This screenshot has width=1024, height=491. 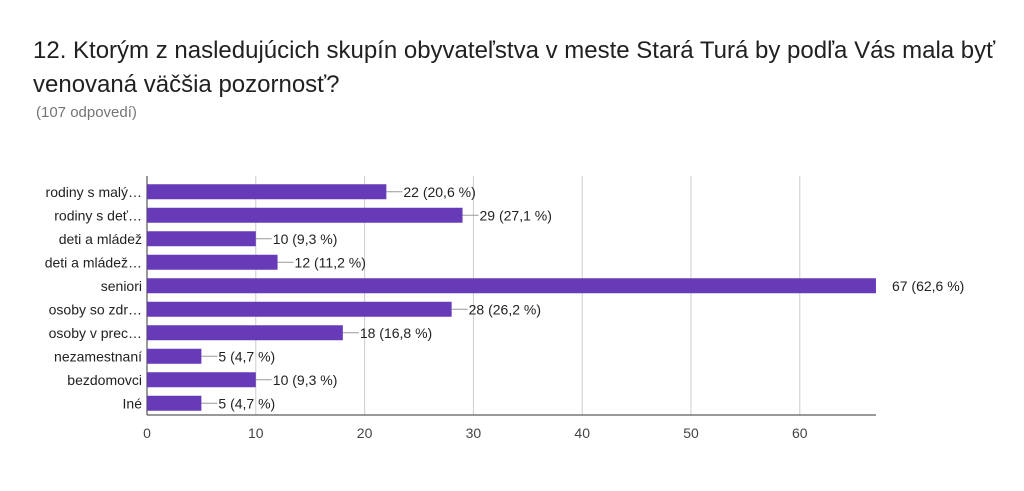 I want to click on category-label: seniori, so click(x=121, y=286).